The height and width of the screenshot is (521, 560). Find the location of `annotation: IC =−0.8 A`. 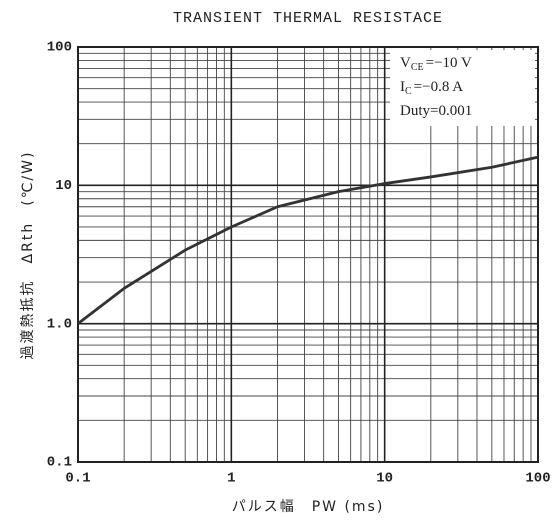

annotation: IC =−0.8 A is located at coordinates (431, 88).